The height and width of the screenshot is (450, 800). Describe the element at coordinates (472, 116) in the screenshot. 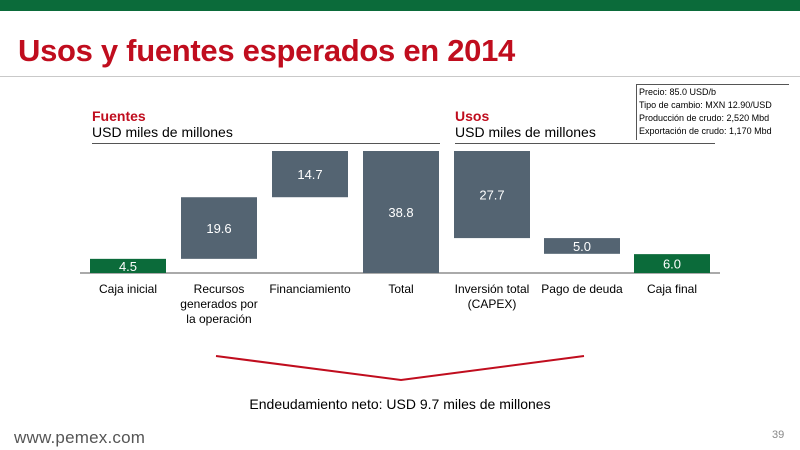

I see `uses-title: Usos` at that location.